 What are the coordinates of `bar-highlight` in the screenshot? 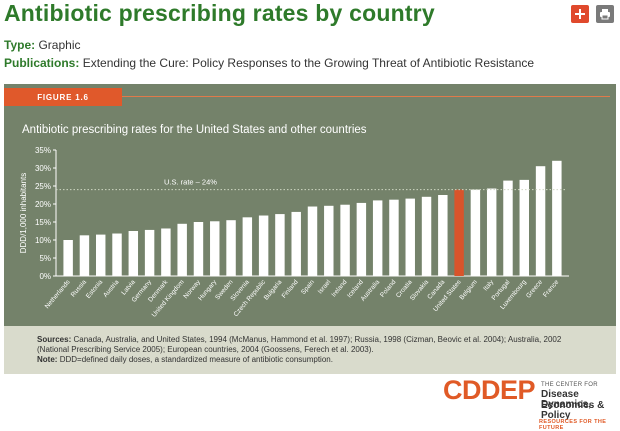 It's located at (459, 232).